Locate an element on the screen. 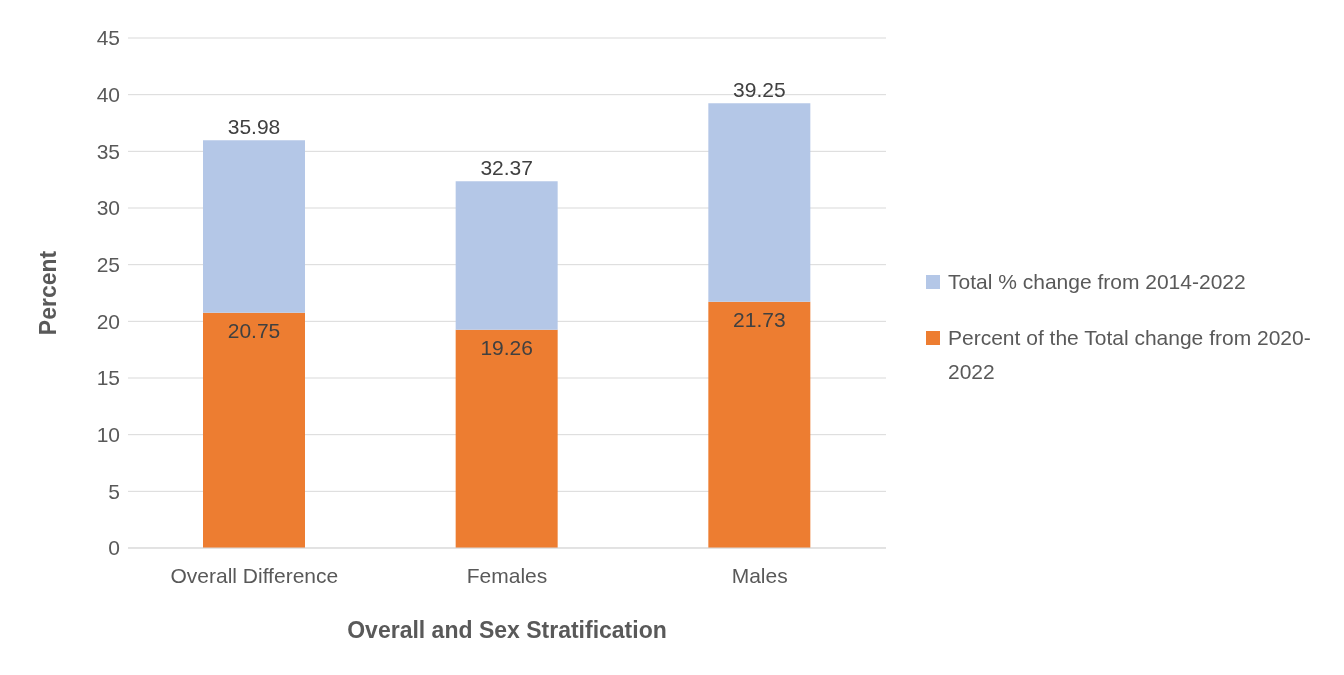  y-tick-label: 45 is located at coordinates (108, 38).